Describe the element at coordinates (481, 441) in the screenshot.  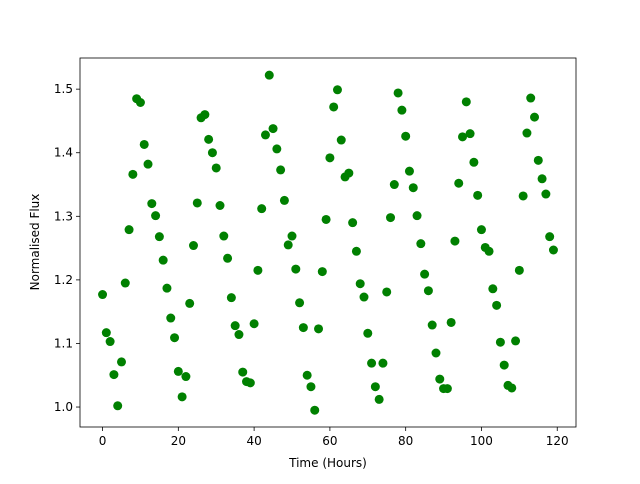
I see `x-tick-label: 100` at that location.